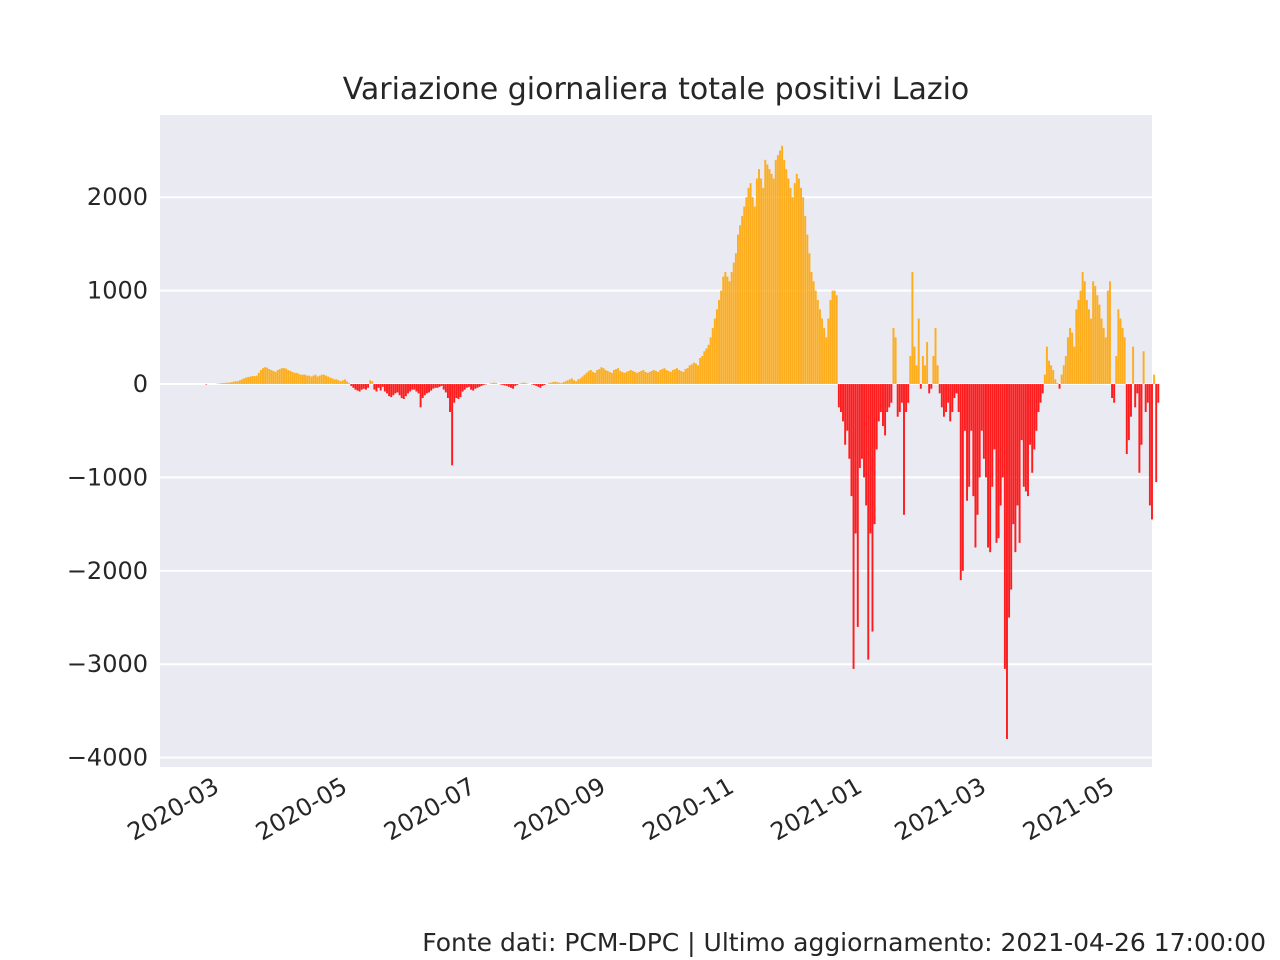 The image size is (1280, 960). Describe the element at coordinates (140, 384) in the screenshot. I see `y-tick-label: 0` at that location.